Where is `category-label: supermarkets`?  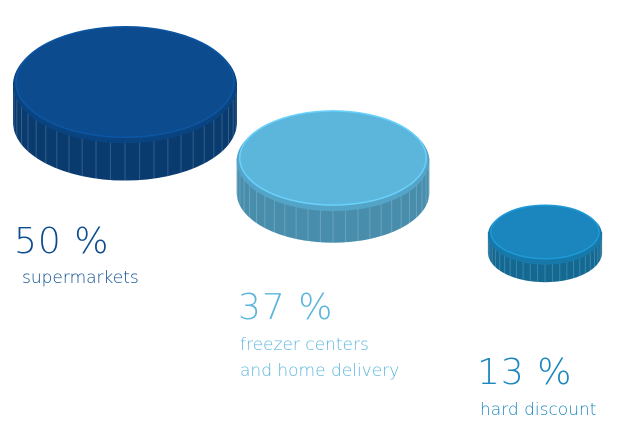 category-label: supermarkets is located at coordinates (80, 278).